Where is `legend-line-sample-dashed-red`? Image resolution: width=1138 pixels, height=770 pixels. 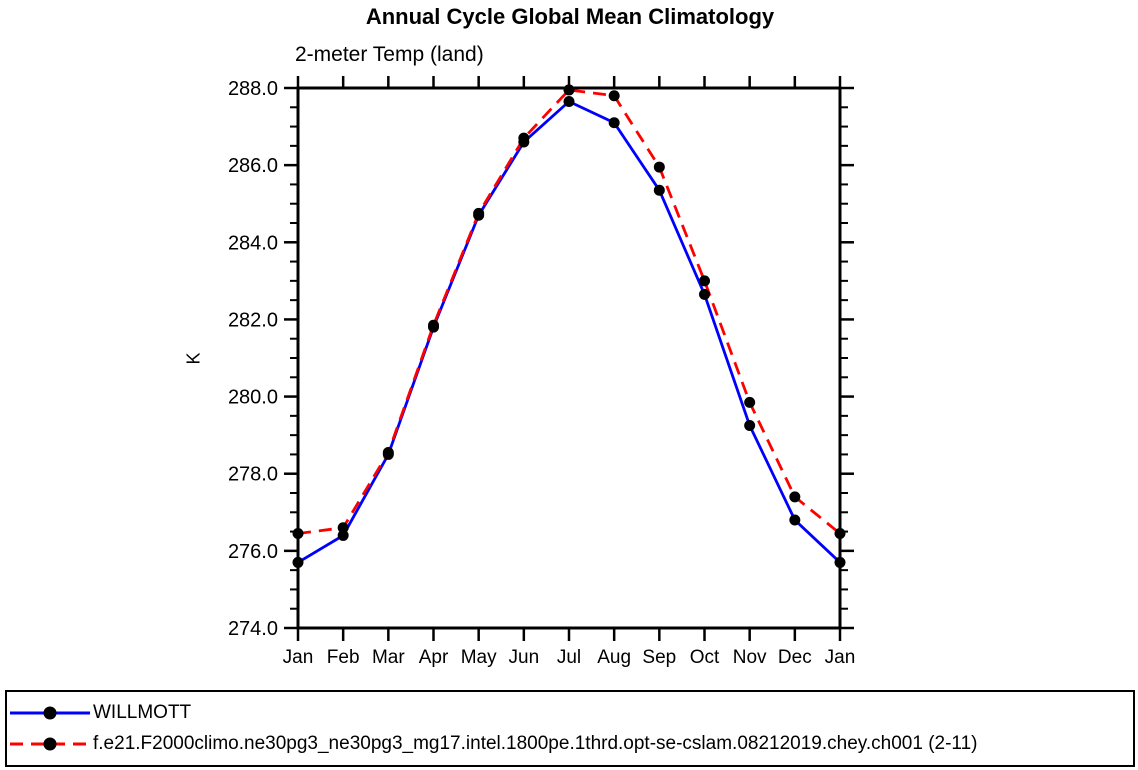 legend-line-sample-dashed-red is located at coordinates (50, 744).